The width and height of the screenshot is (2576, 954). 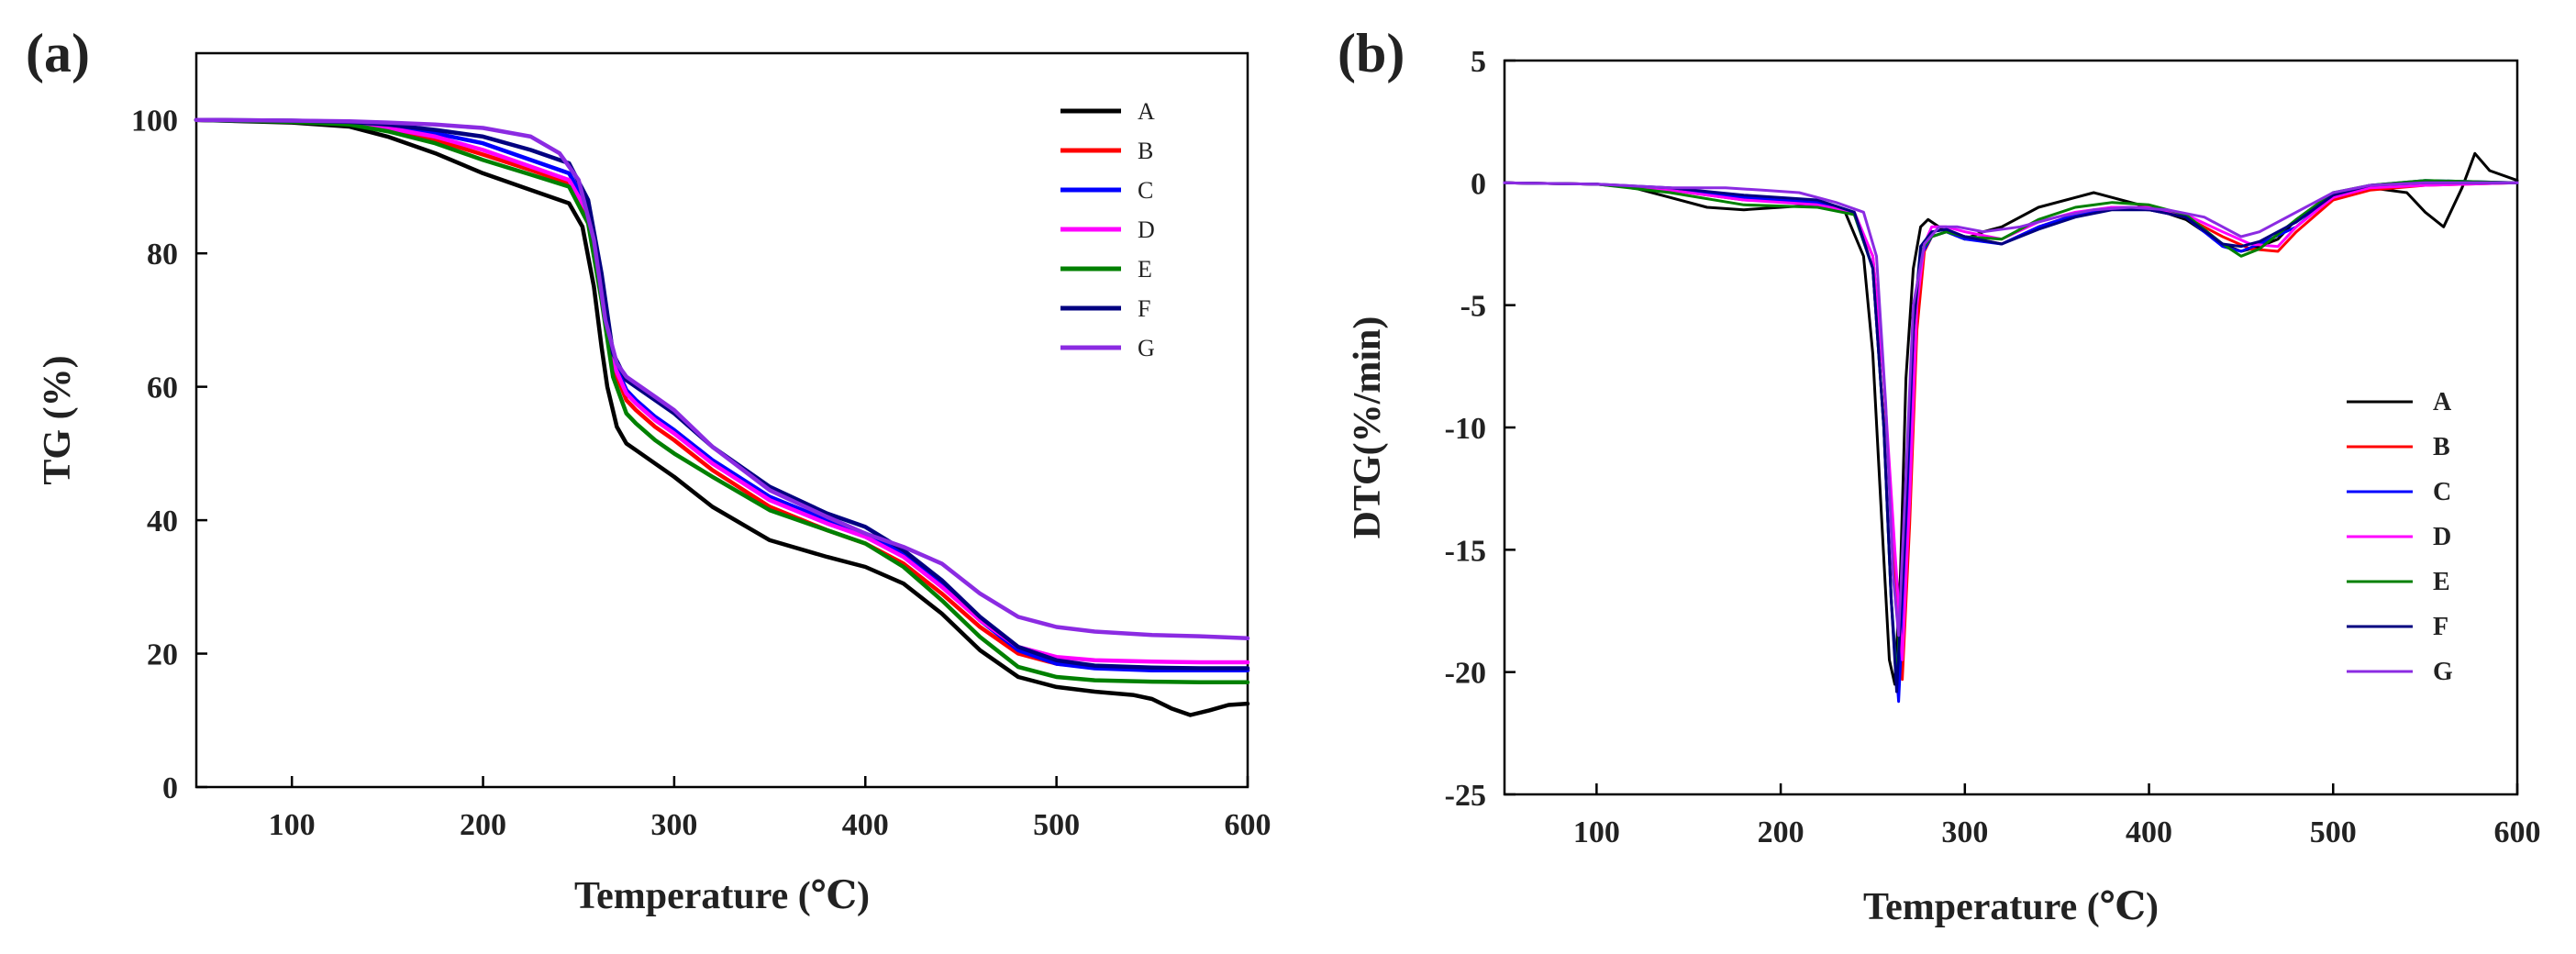 What do you see at coordinates (2442, 492) in the screenshot?
I see `panel-b-legend-label-c: C` at bounding box center [2442, 492].